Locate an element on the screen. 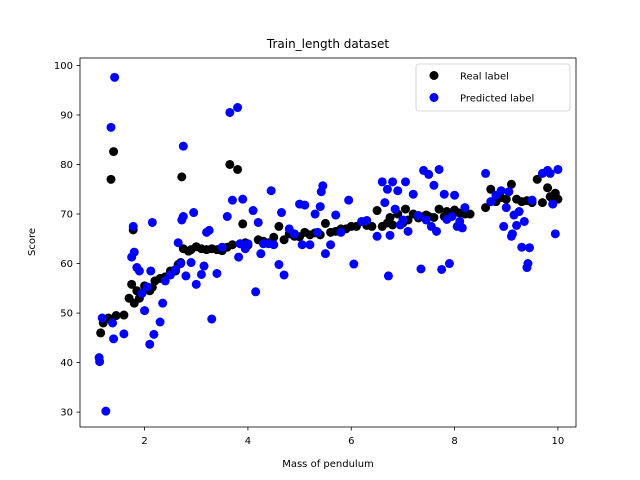 This screenshot has height=480, width=640. x-tick-label: 4 is located at coordinates (248, 441).